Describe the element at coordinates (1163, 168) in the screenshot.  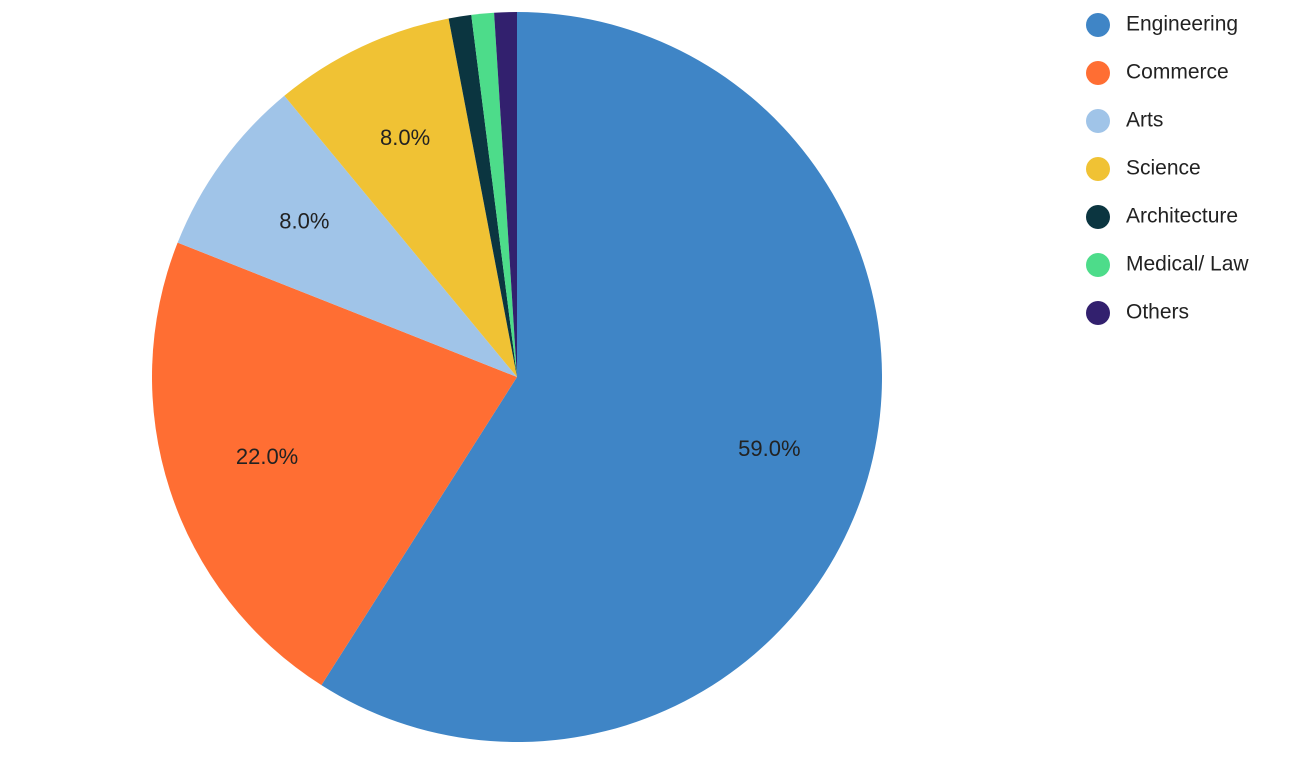
I see `legend-label: Science` at that location.